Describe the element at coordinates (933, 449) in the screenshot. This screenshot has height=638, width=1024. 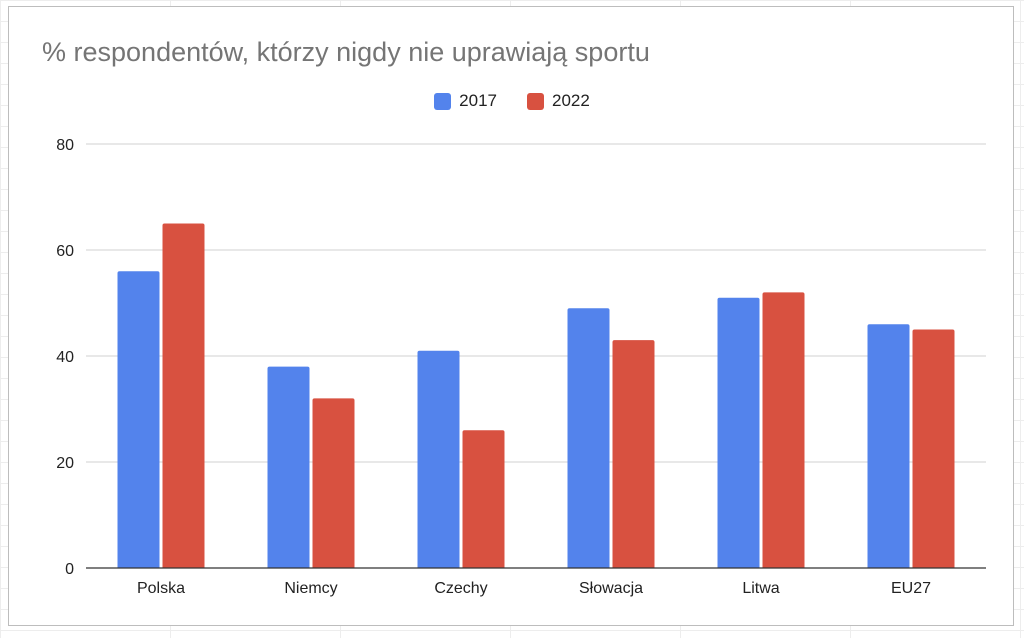
I see `bar-2022-EU27` at that location.